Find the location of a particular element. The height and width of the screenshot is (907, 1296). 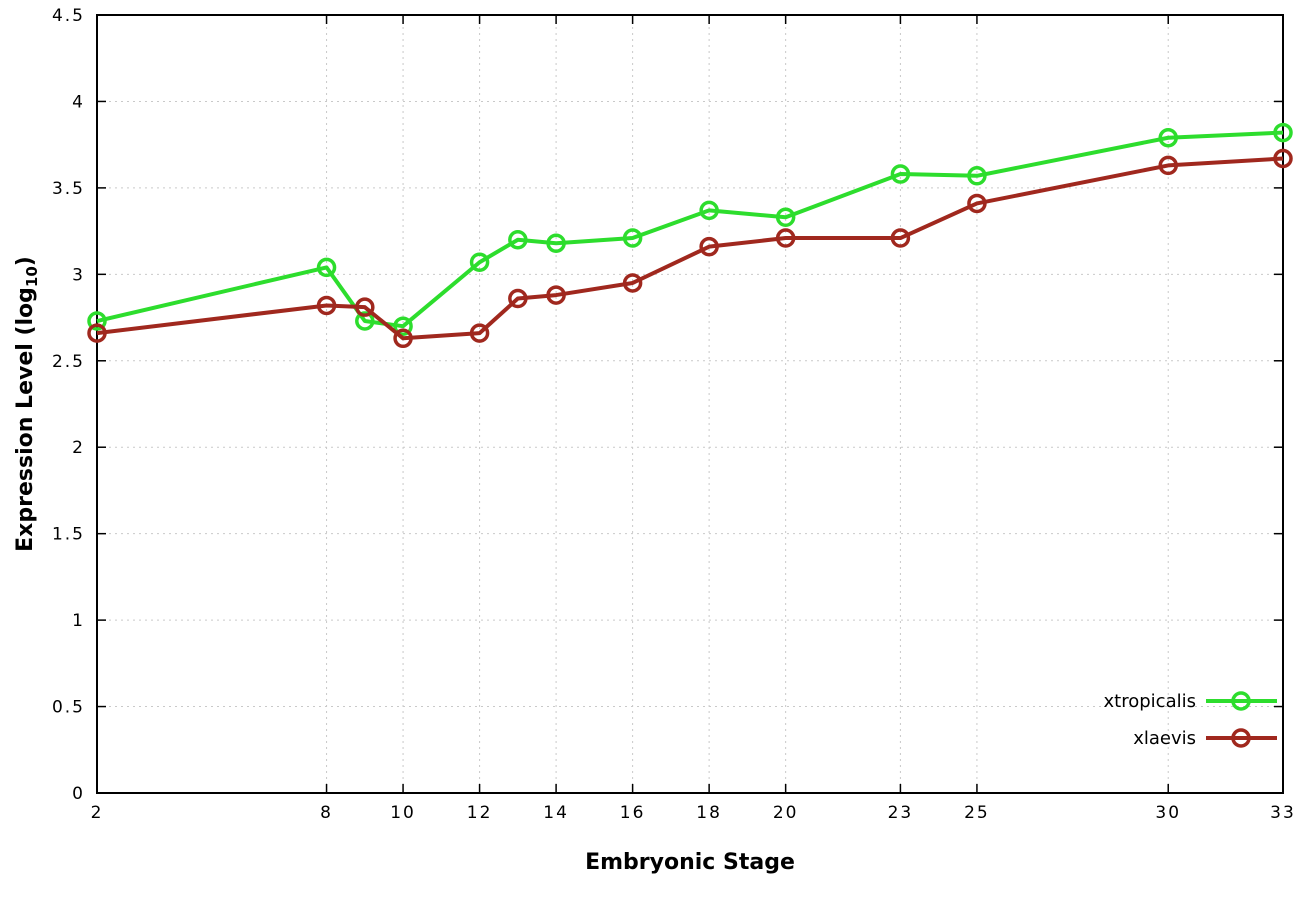

x-tick-label: 25 is located at coordinates (977, 813).